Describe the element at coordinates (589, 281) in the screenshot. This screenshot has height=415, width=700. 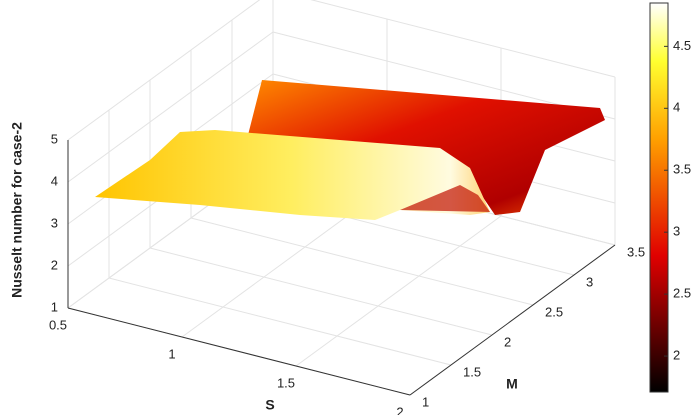
I see `y-tick-label: 3` at that location.